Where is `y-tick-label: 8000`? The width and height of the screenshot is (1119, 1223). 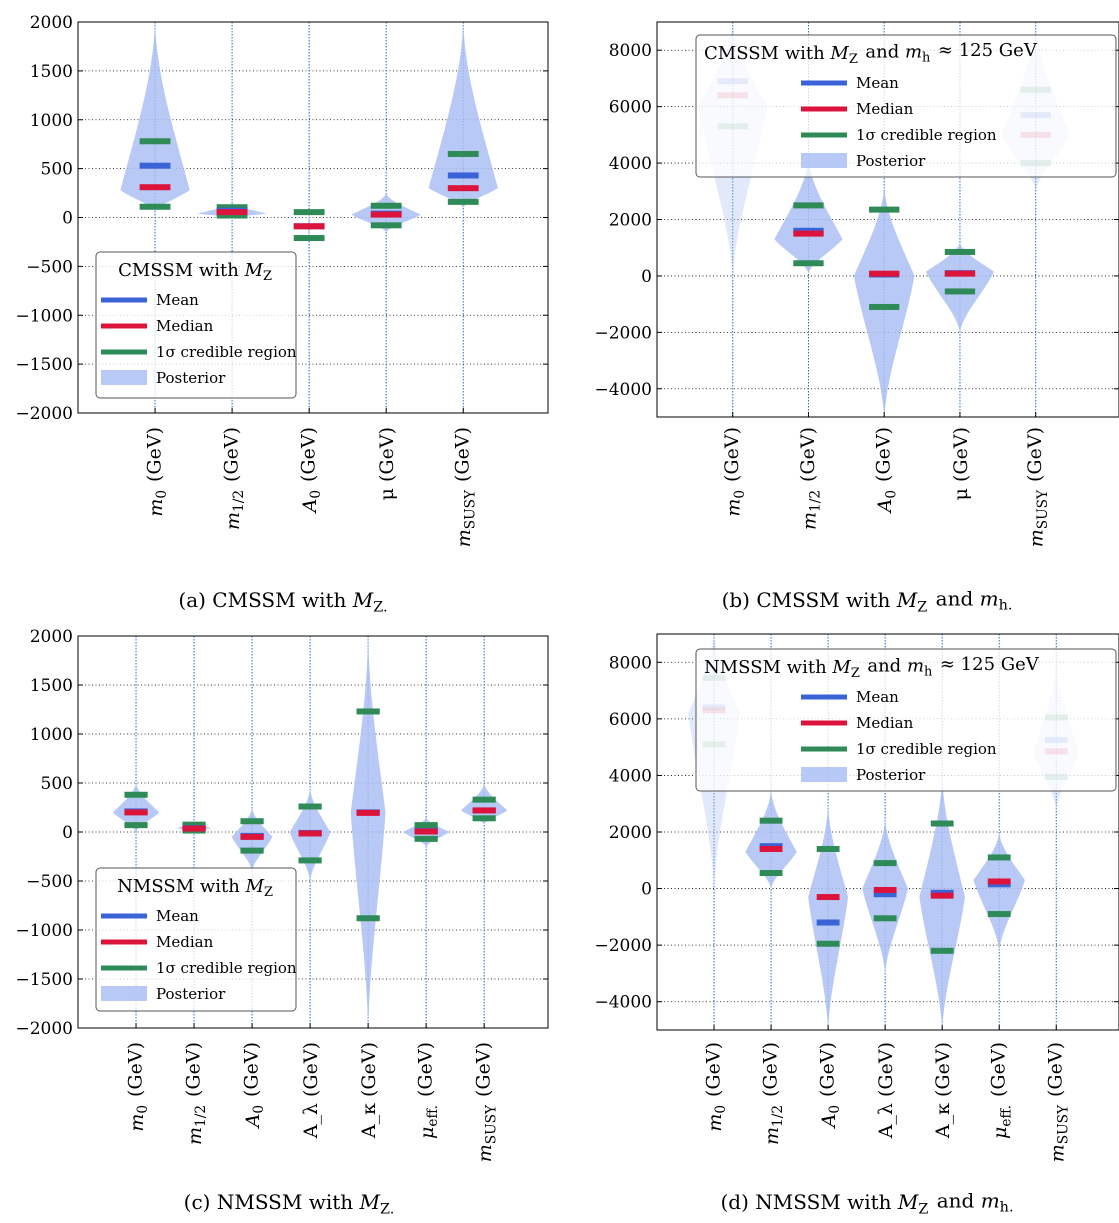
y-tick-label: 8000 is located at coordinates (630, 663).